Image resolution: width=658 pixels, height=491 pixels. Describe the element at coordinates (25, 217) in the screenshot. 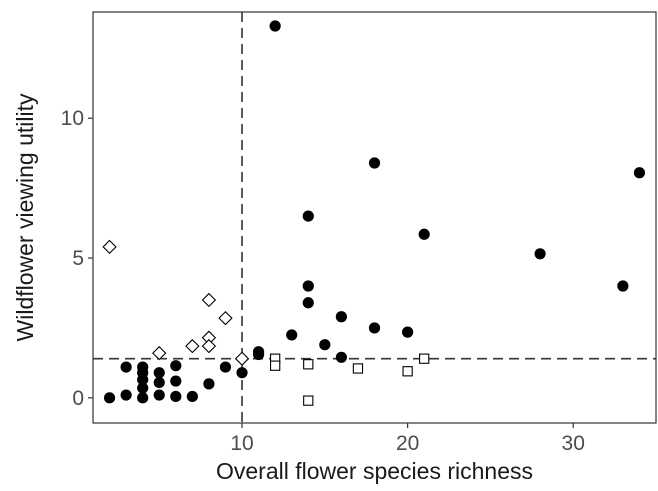

I see `y-axis-title: Wildflower viewing utility` at that location.